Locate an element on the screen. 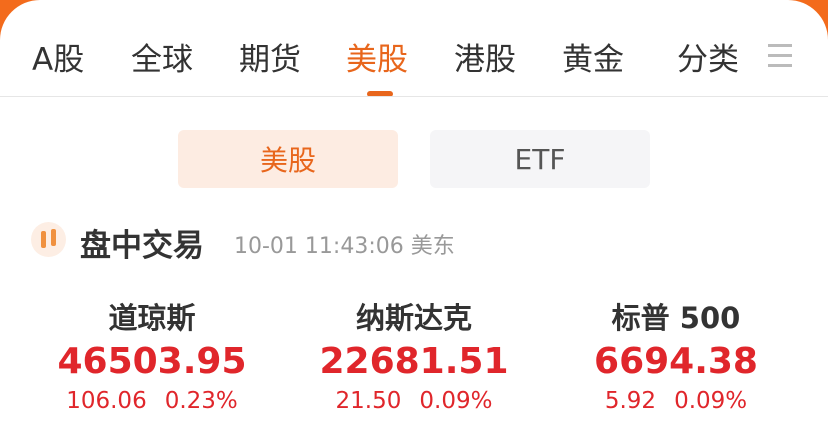 This screenshot has width=828, height=447. tab-a-shares: A股 is located at coordinates (58, 60).